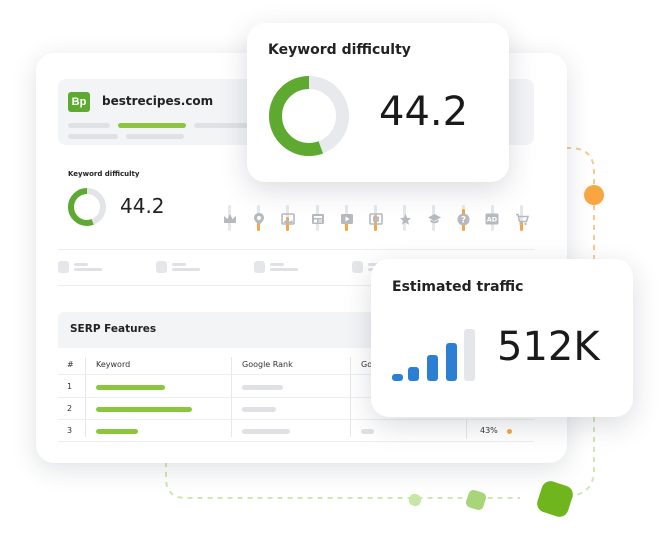  I want to click on table-row-number: 3, so click(70, 430).